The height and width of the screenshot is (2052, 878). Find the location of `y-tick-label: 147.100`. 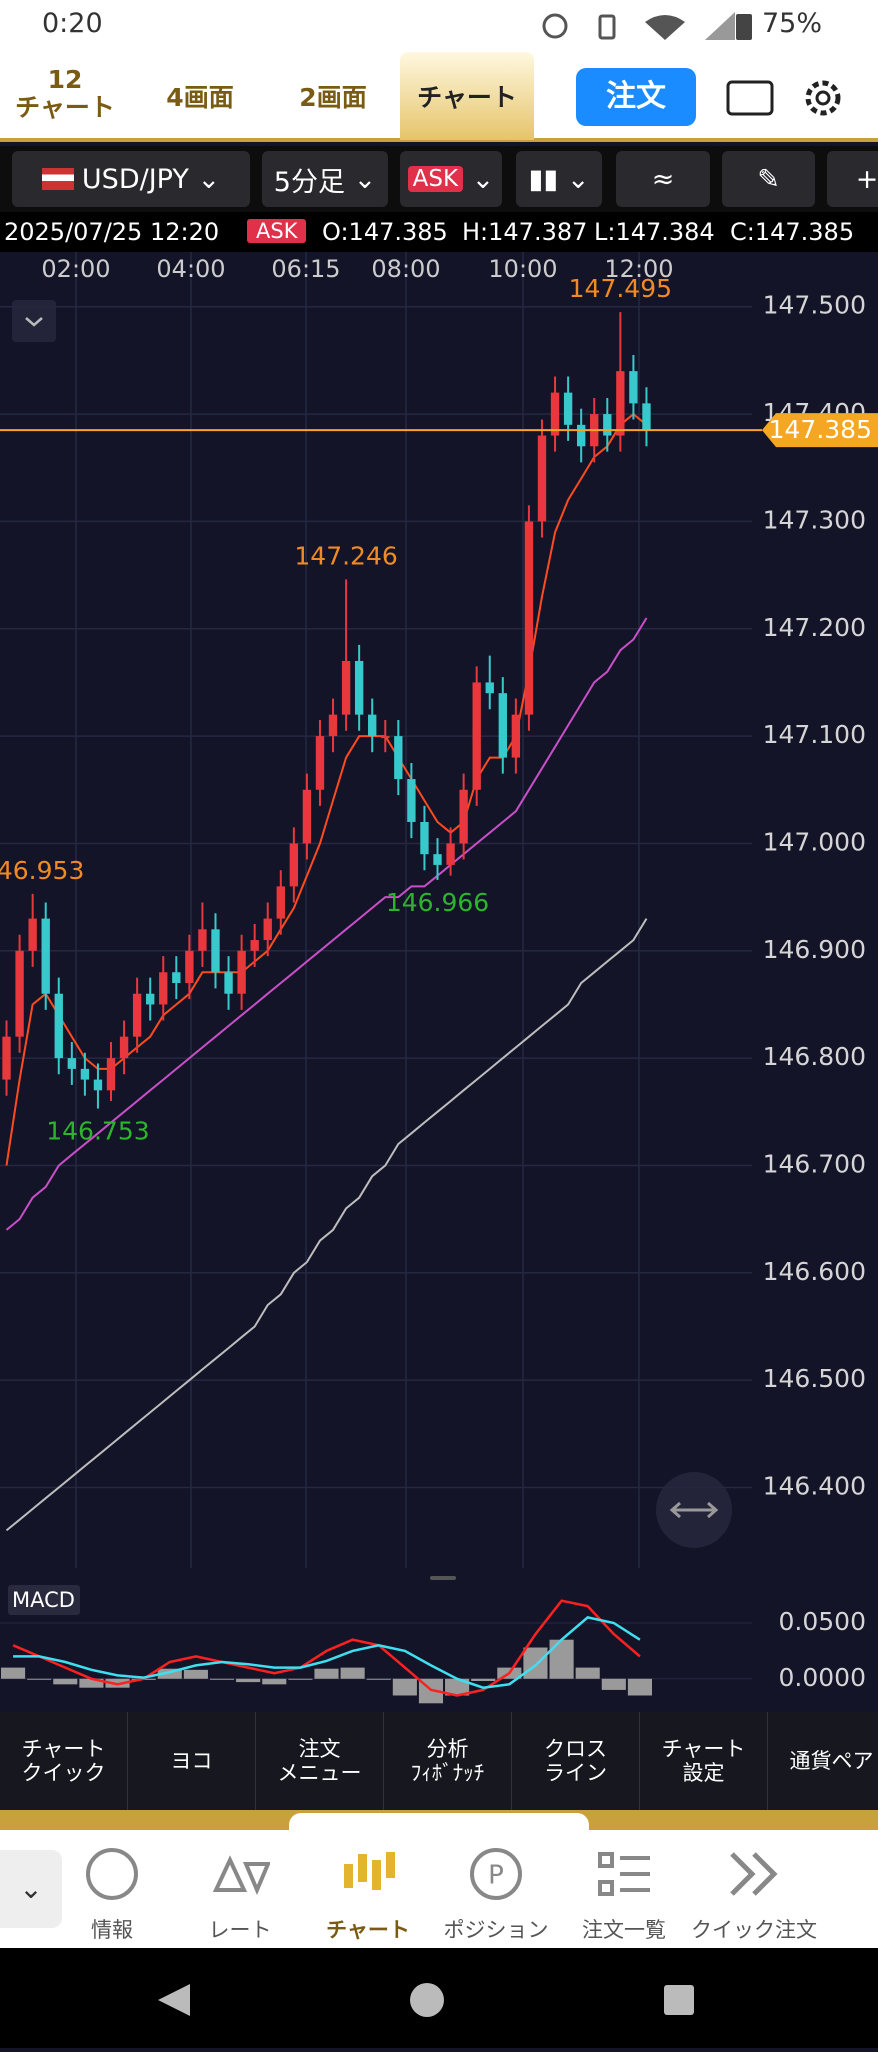

y-tick-label: 147.100 is located at coordinates (814, 734).